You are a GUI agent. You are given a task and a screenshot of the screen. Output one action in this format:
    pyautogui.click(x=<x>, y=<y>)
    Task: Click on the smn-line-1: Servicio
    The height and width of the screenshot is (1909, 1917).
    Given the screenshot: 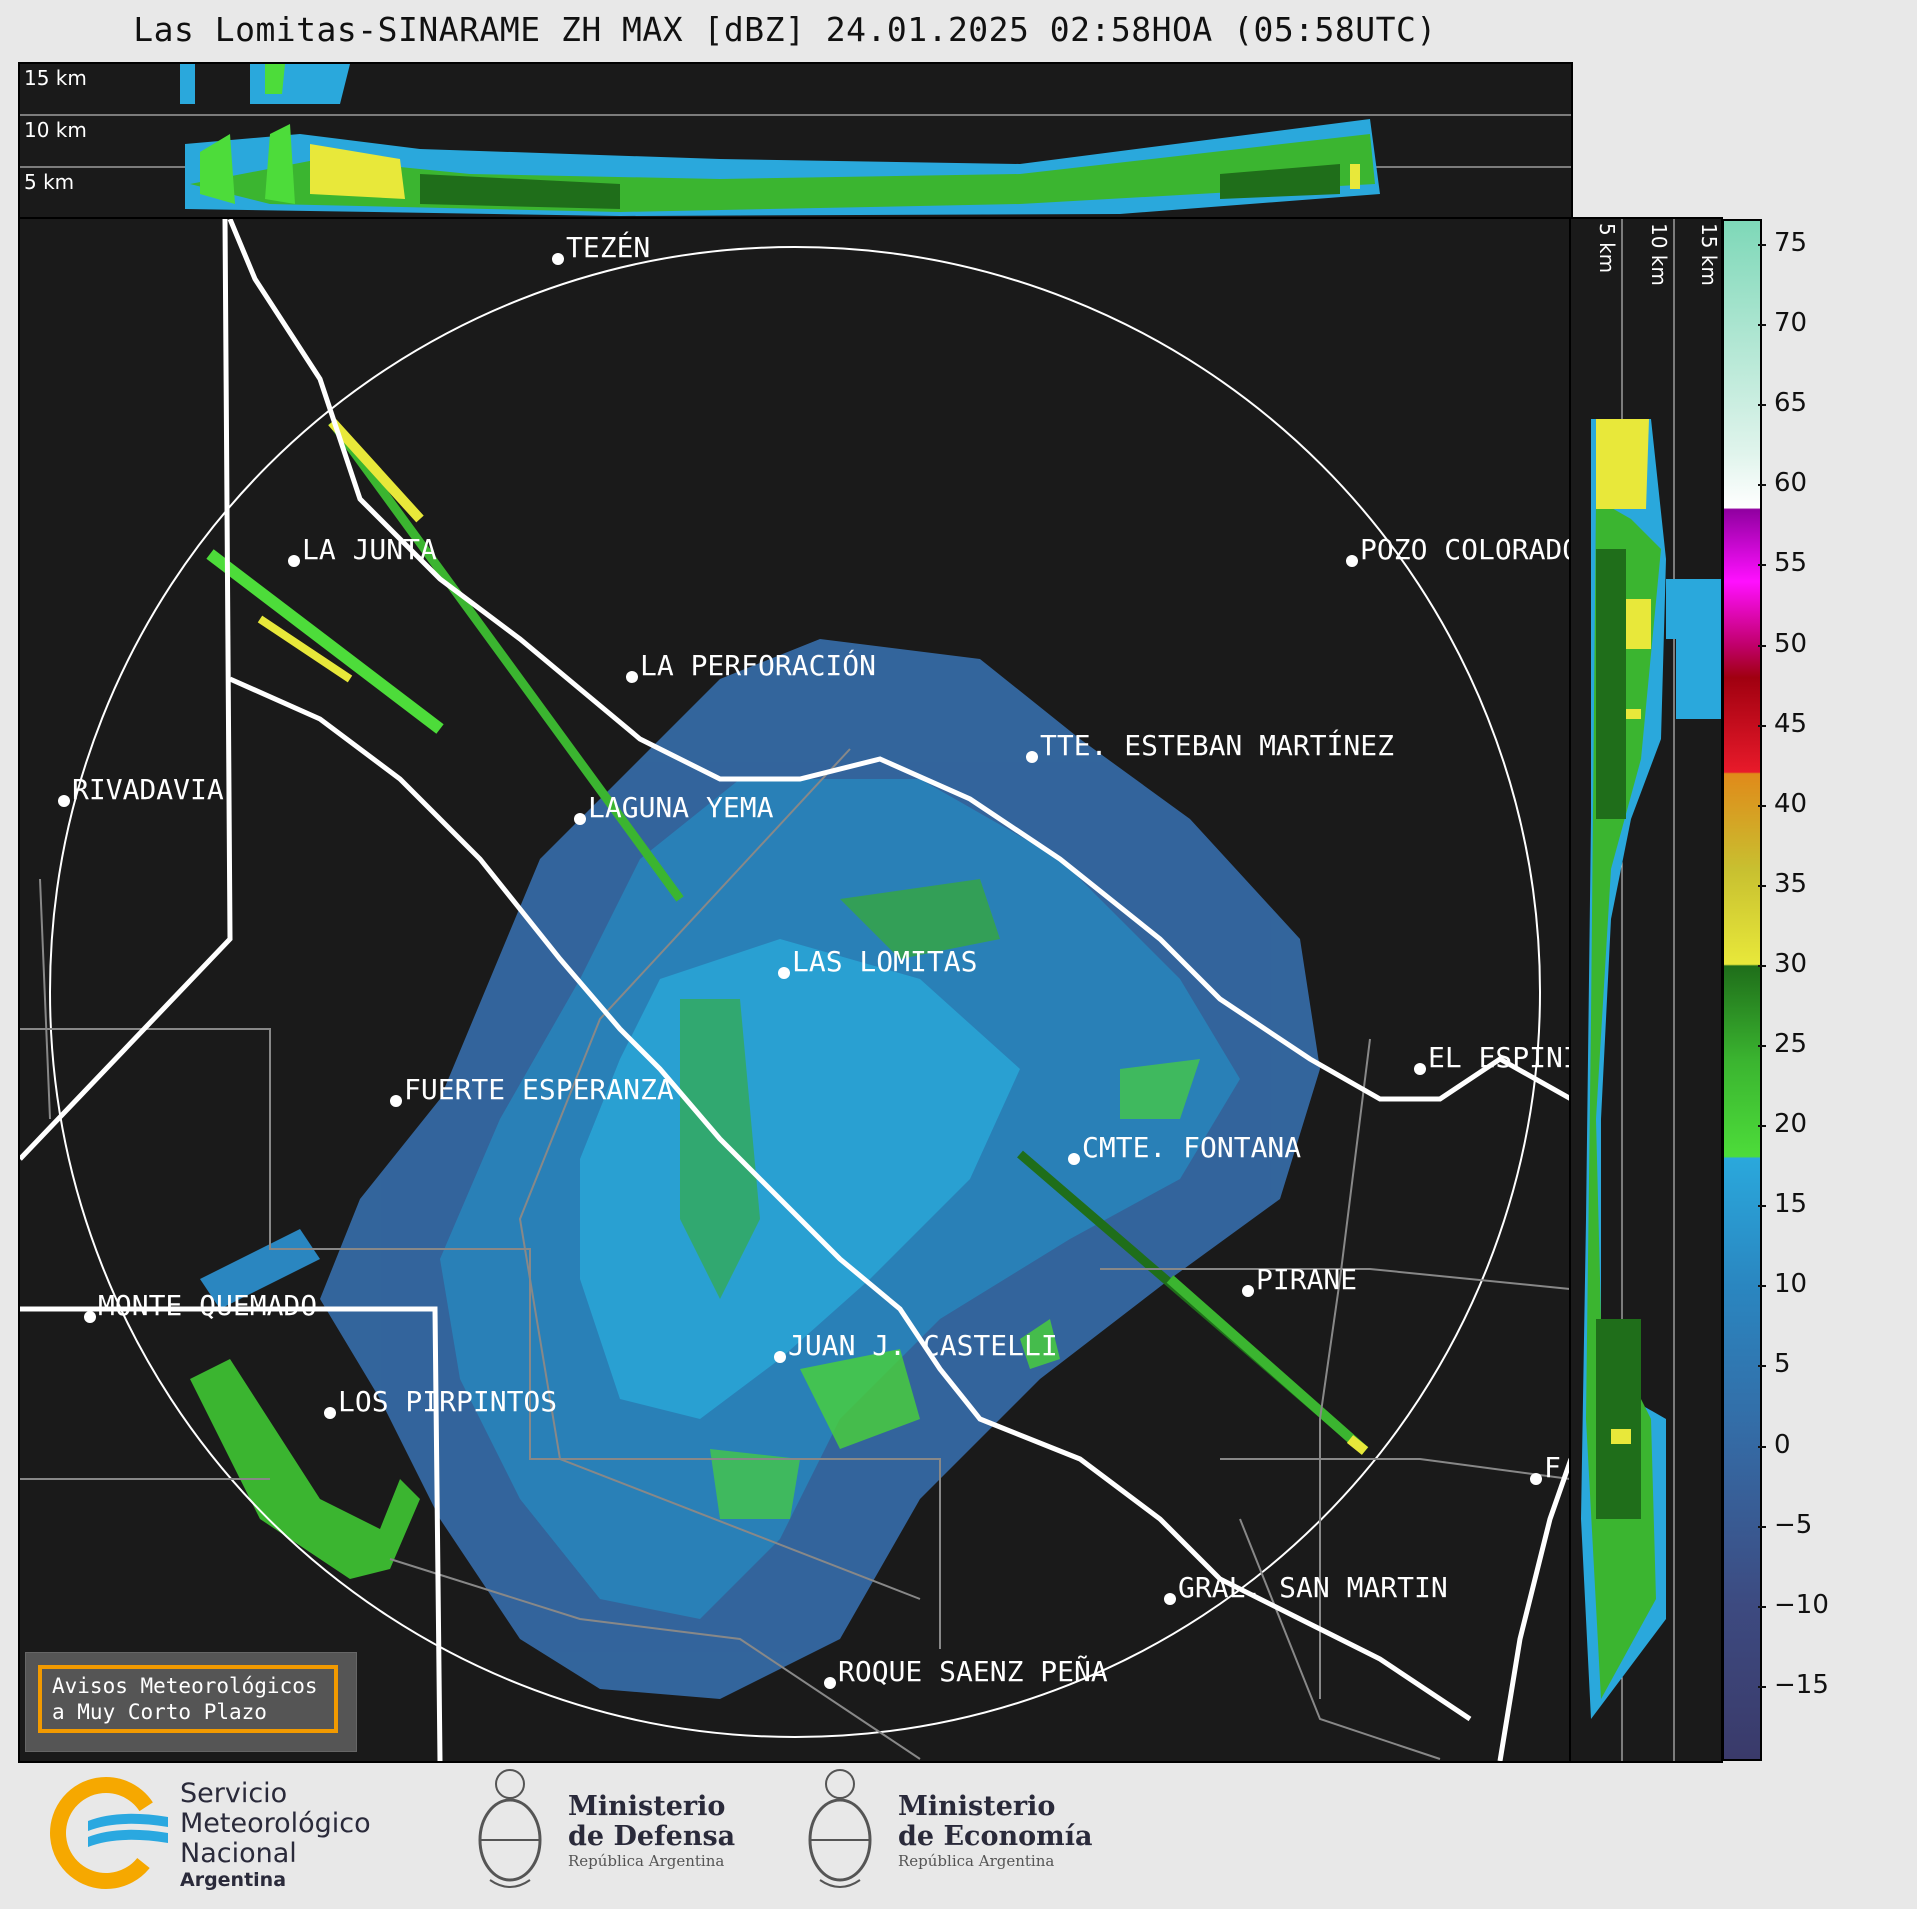 What is the action you would take?
    pyautogui.click(x=234, y=1793)
    